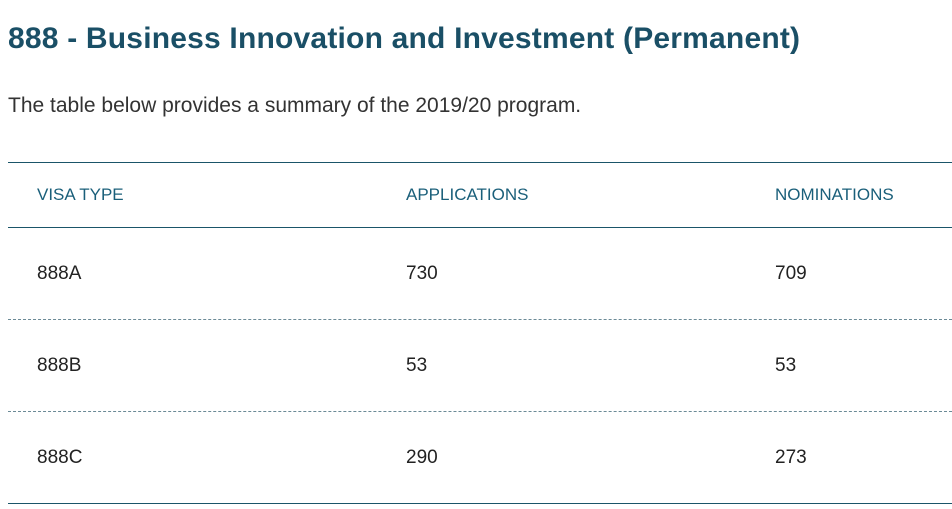 Image resolution: width=952 pixels, height=509 pixels. Describe the element at coordinates (791, 457) in the screenshot. I see `nominations-cell: 273` at that location.